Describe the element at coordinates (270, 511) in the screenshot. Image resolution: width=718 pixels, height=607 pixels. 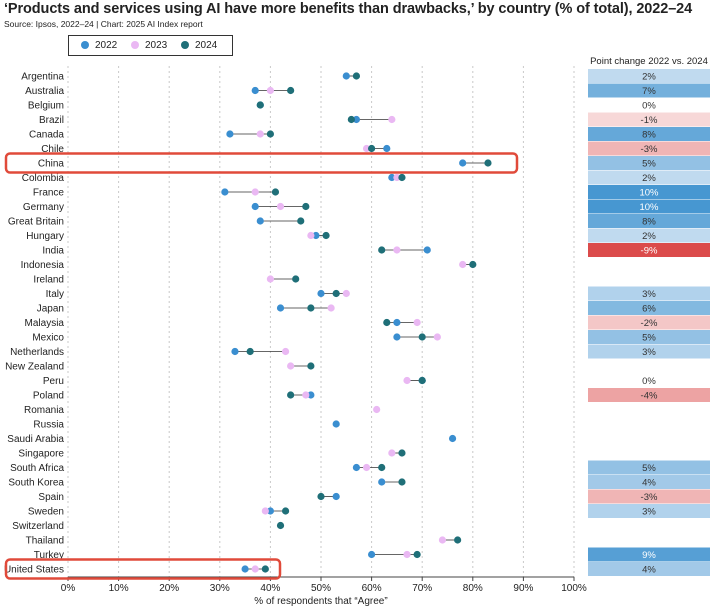
I see `point-2022-sweden` at that location.